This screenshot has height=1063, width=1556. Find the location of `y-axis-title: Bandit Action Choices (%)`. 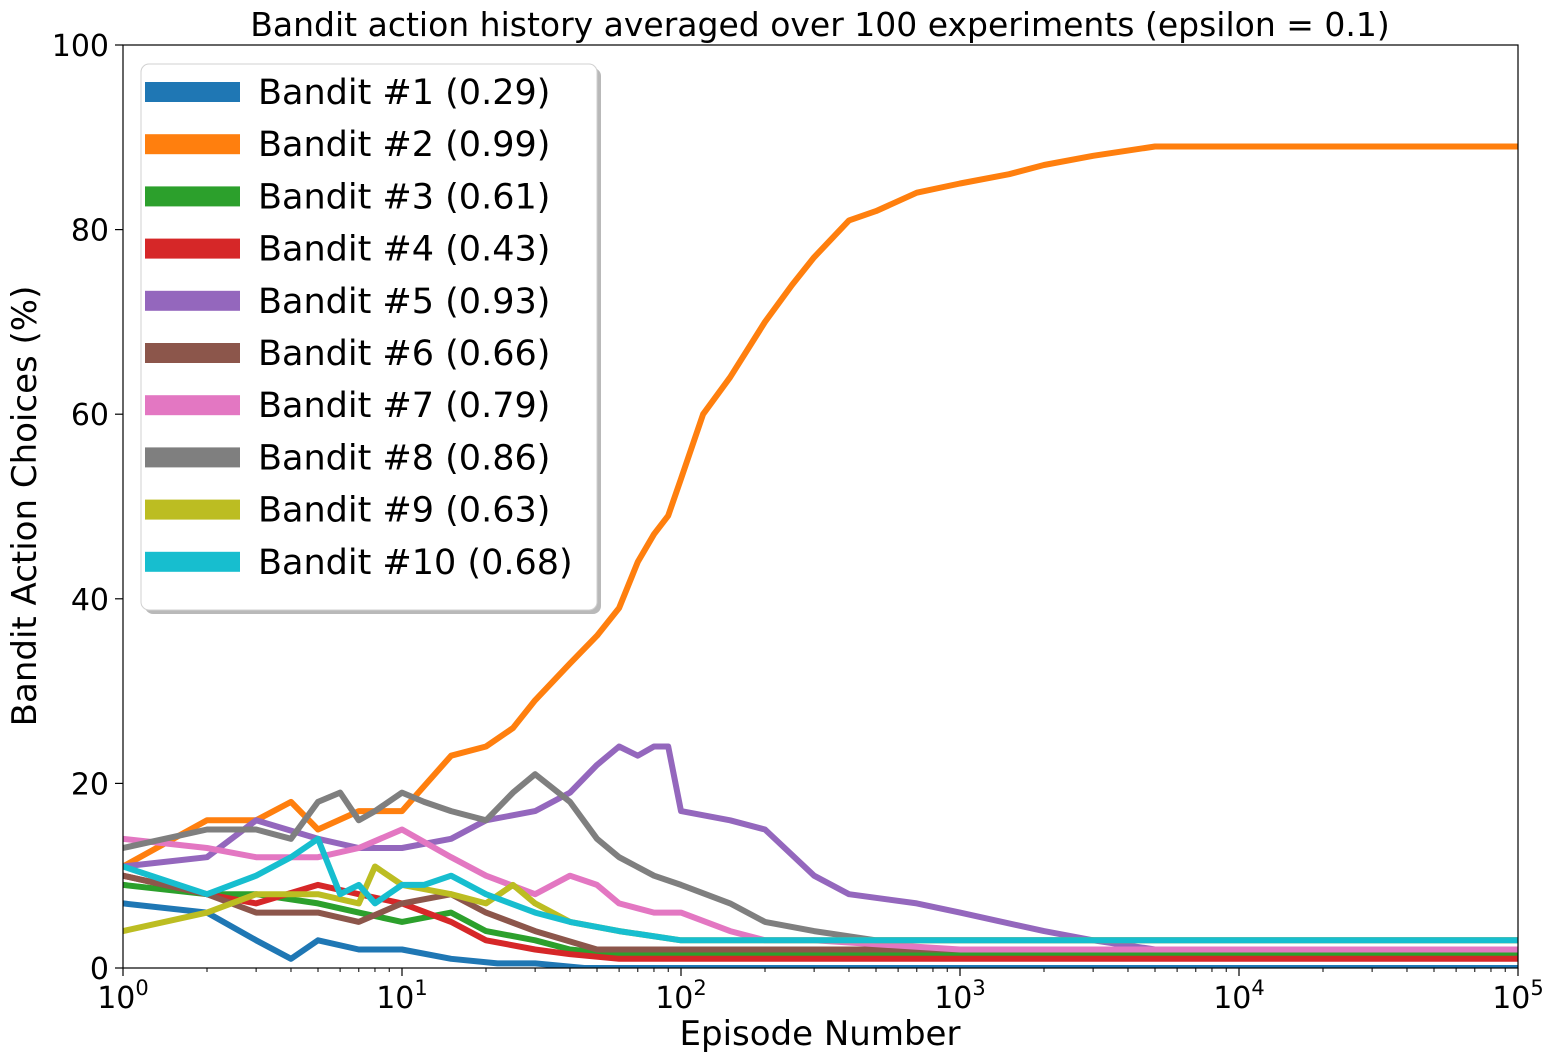

y-axis-title: Bandit Action Choices (%) is located at coordinates (25, 506).